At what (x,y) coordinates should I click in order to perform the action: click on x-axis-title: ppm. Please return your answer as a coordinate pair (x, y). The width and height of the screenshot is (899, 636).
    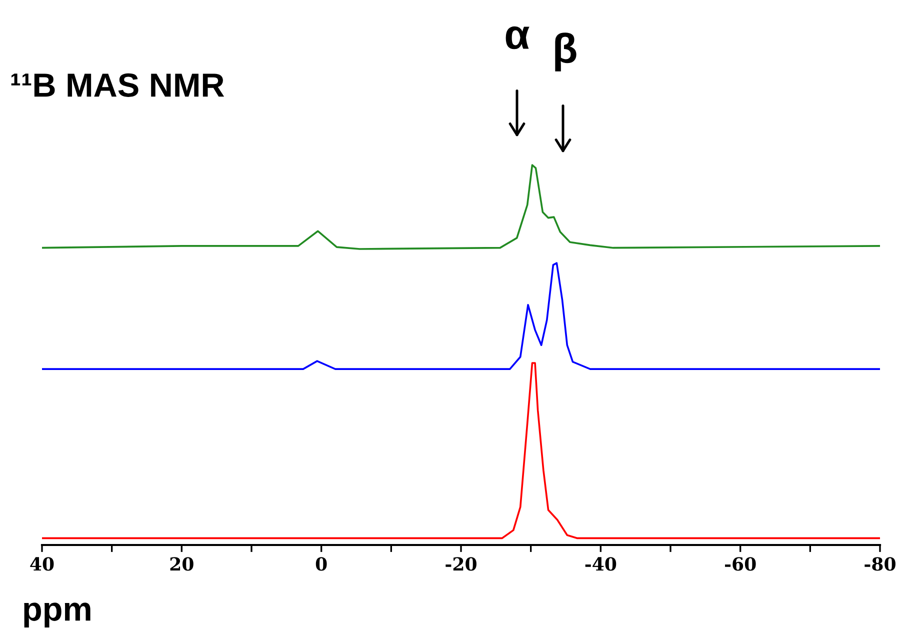
    Looking at the image, I should click on (57, 615).